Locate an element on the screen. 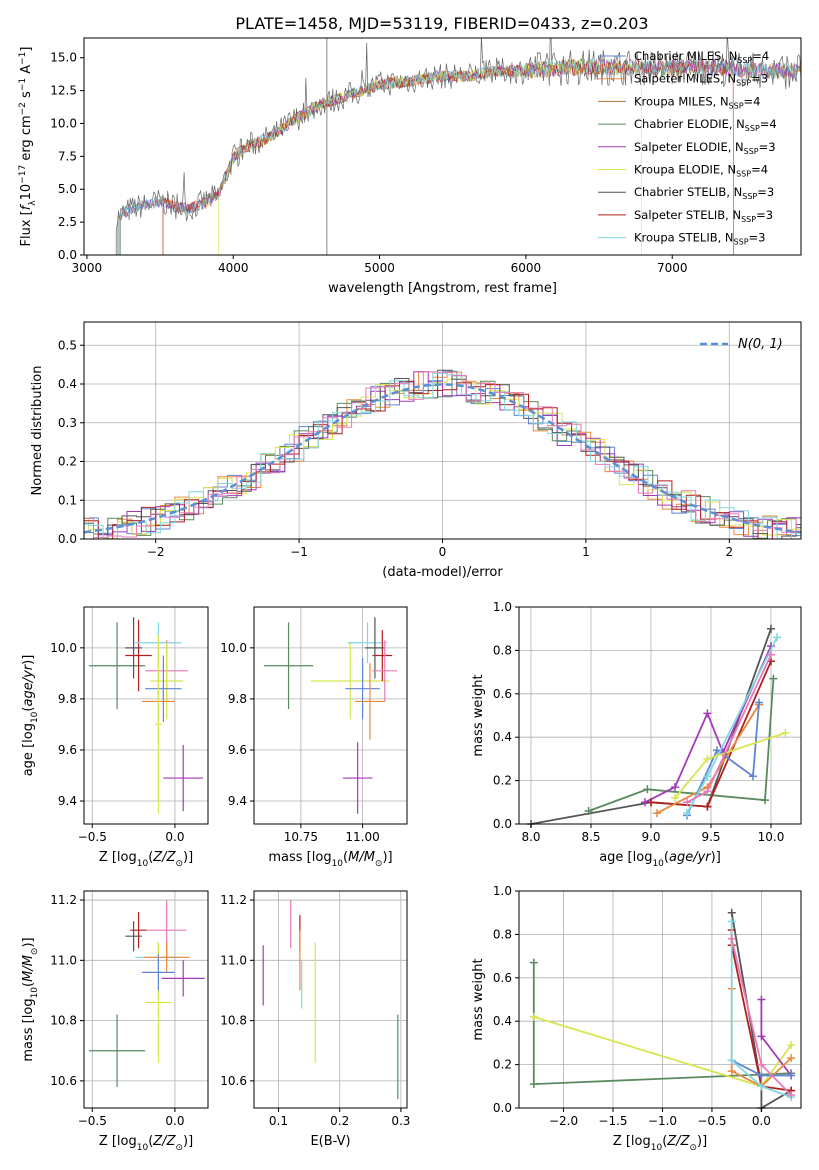 The height and width of the screenshot is (1170, 819). x-axis-label-part: wavelength [Angstrom, rest frame] is located at coordinates (442, 288).